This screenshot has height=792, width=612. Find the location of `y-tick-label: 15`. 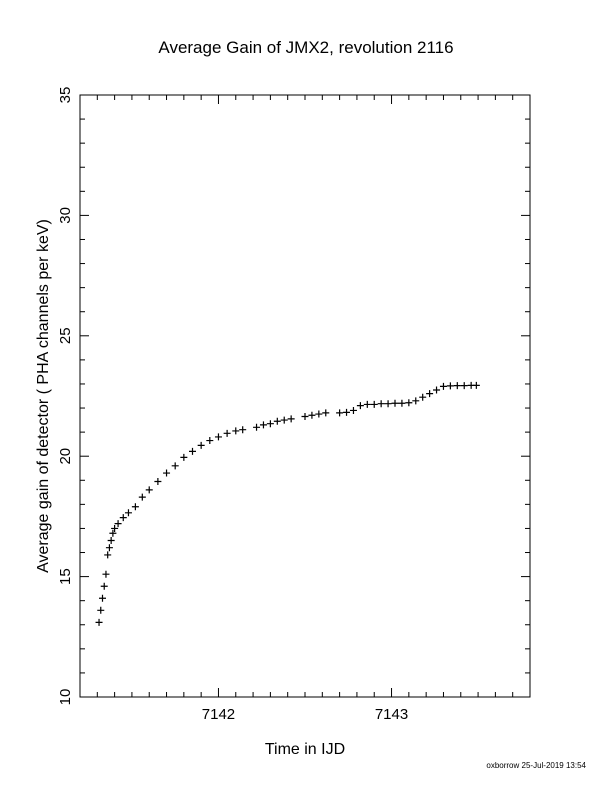

y-tick-label: 15 is located at coordinates (65, 576).